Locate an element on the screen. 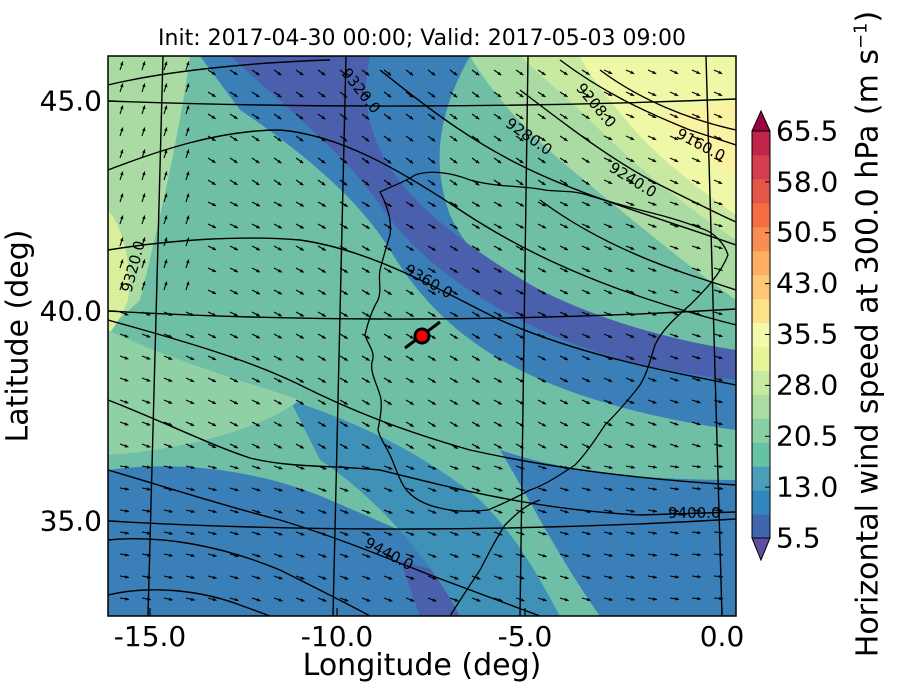 The image size is (900, 700). colorbar-label-close: ) is located at coordinates (868, 16).